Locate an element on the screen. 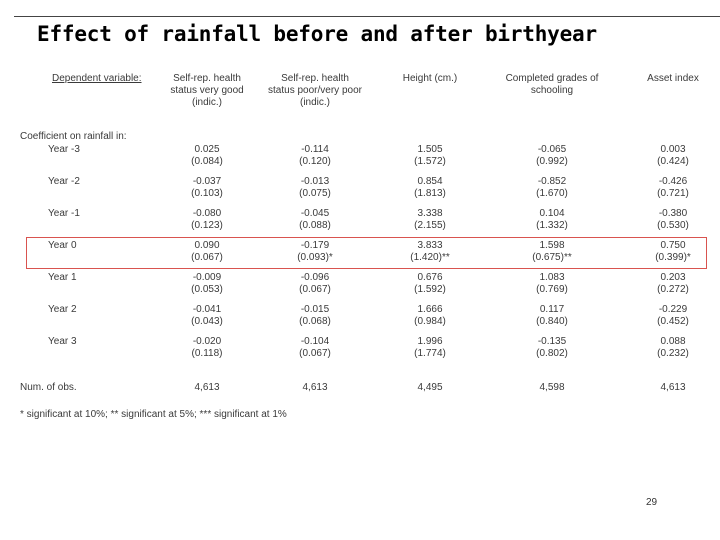 The width and height of the screenshot is (720, 540). coefficient-cell: 0.104 is located at coordinates (552, 213).